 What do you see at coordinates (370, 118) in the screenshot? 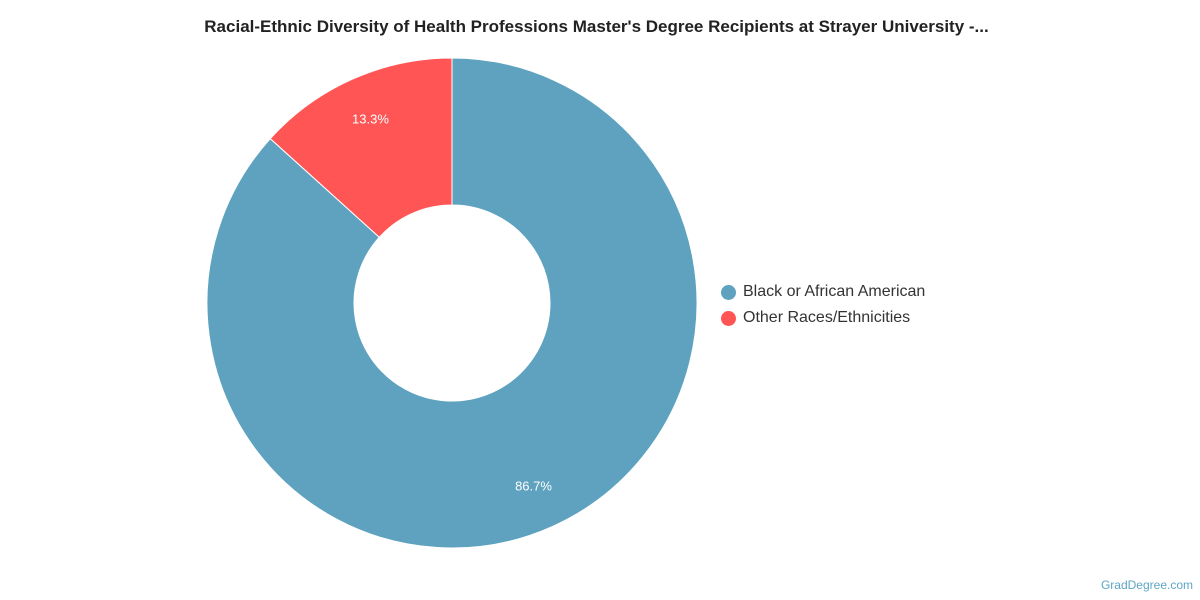
I see `data-label: 13.3%` at bounding box center [370, 118].